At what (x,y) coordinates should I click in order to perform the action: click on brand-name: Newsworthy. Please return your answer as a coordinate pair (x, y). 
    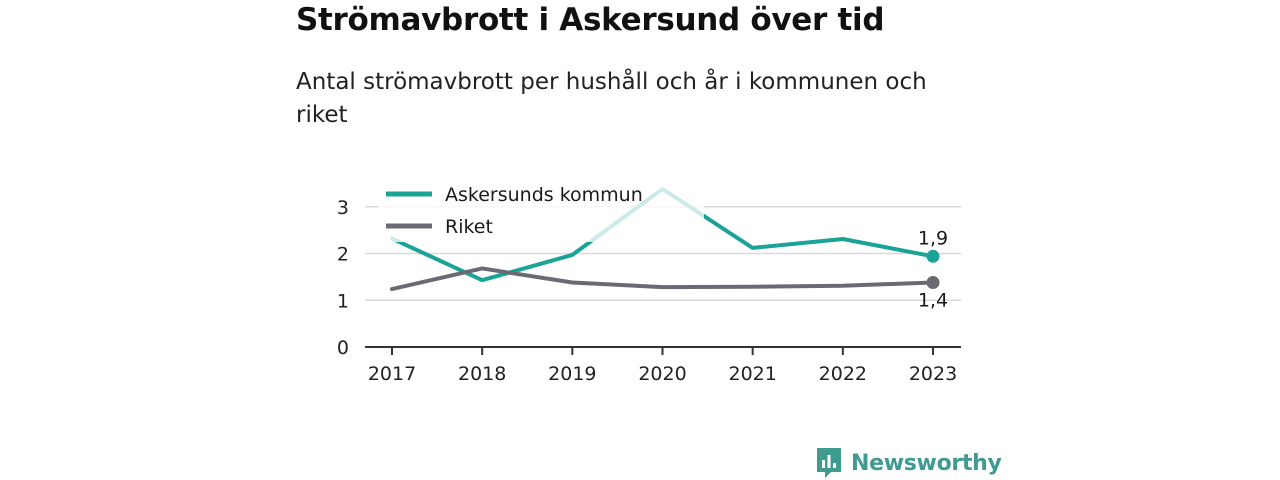
    Looking at the image, I should click on (926, 463).